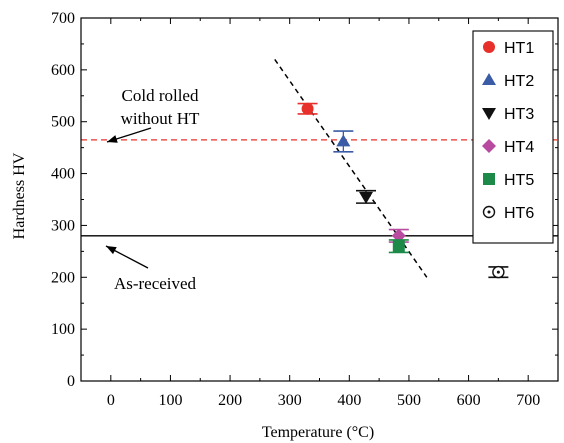 The width and height of the screenshot is (564, 443). I want to click on ht1-point, so click(307, 108).